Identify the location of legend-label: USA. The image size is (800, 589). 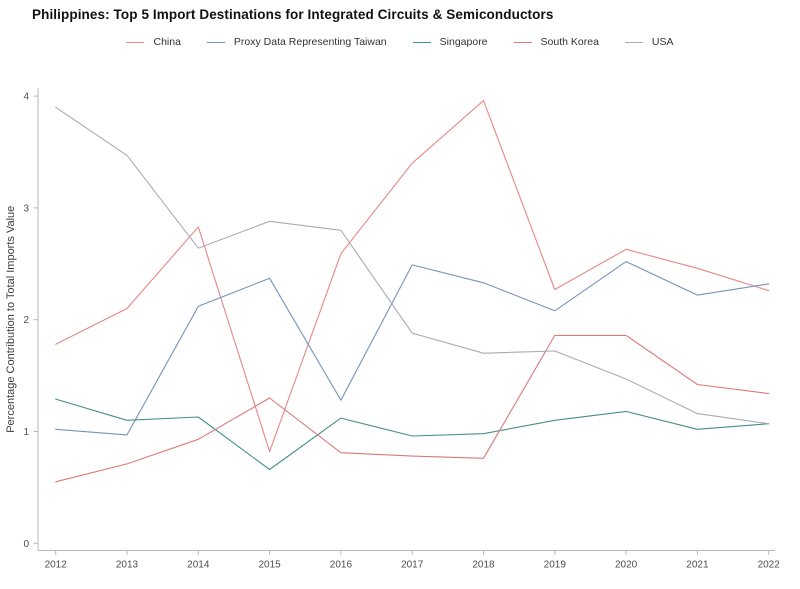
(662, 42).